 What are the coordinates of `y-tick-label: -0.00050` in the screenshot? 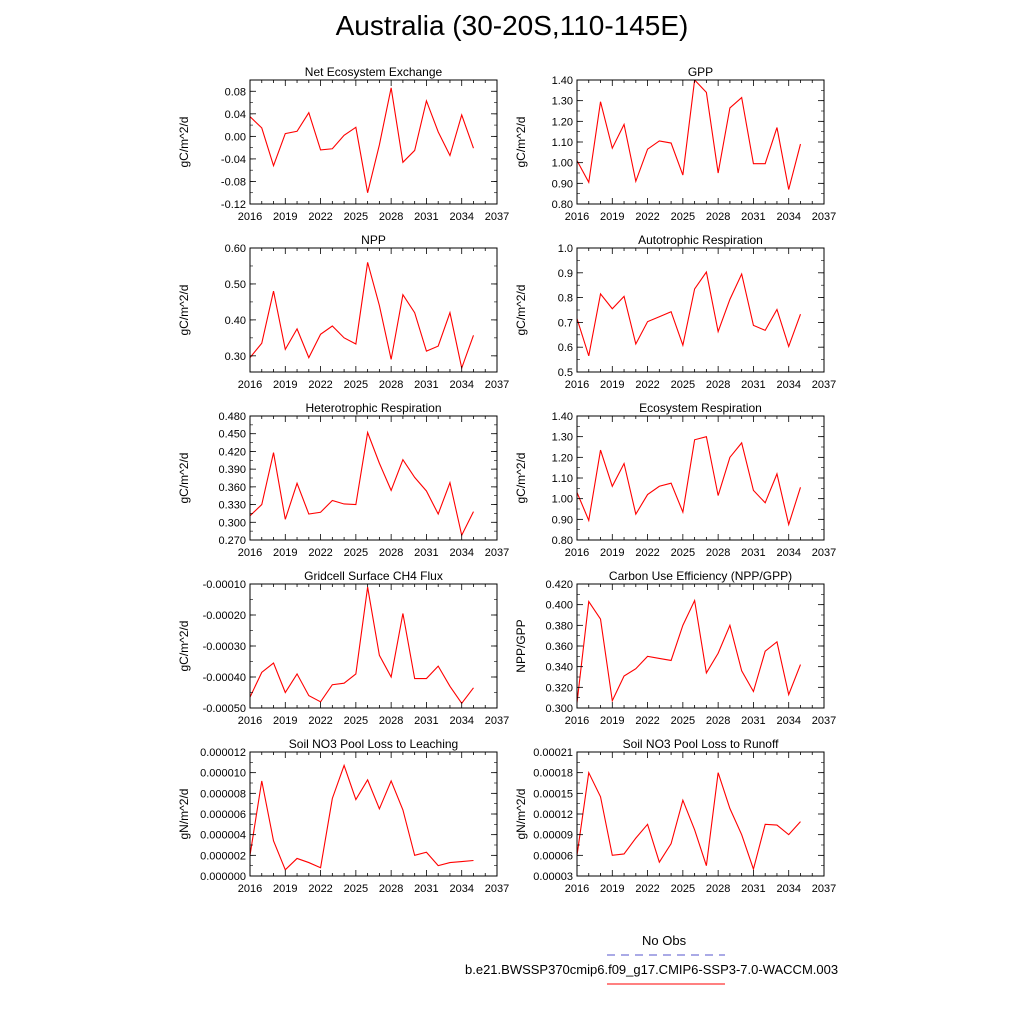 It's located at (224, 709).